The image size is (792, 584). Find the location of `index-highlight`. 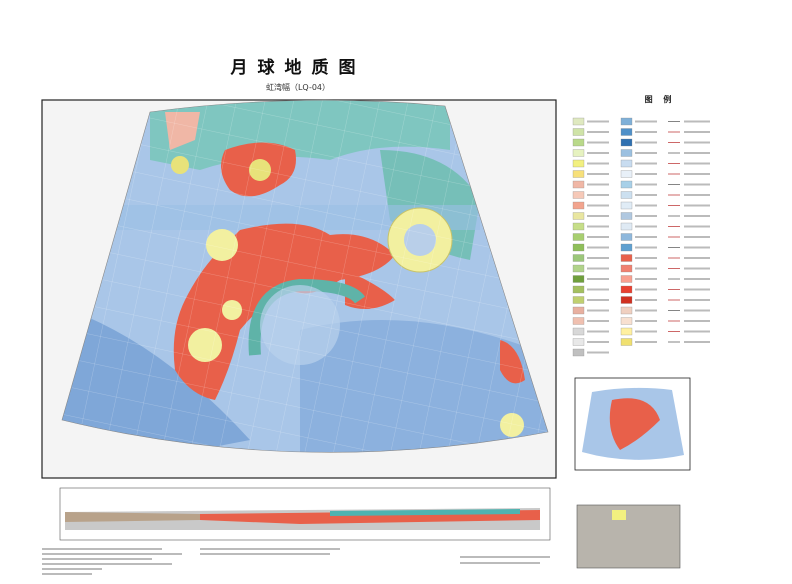

index-highlight is located at coordinates (619, 515).